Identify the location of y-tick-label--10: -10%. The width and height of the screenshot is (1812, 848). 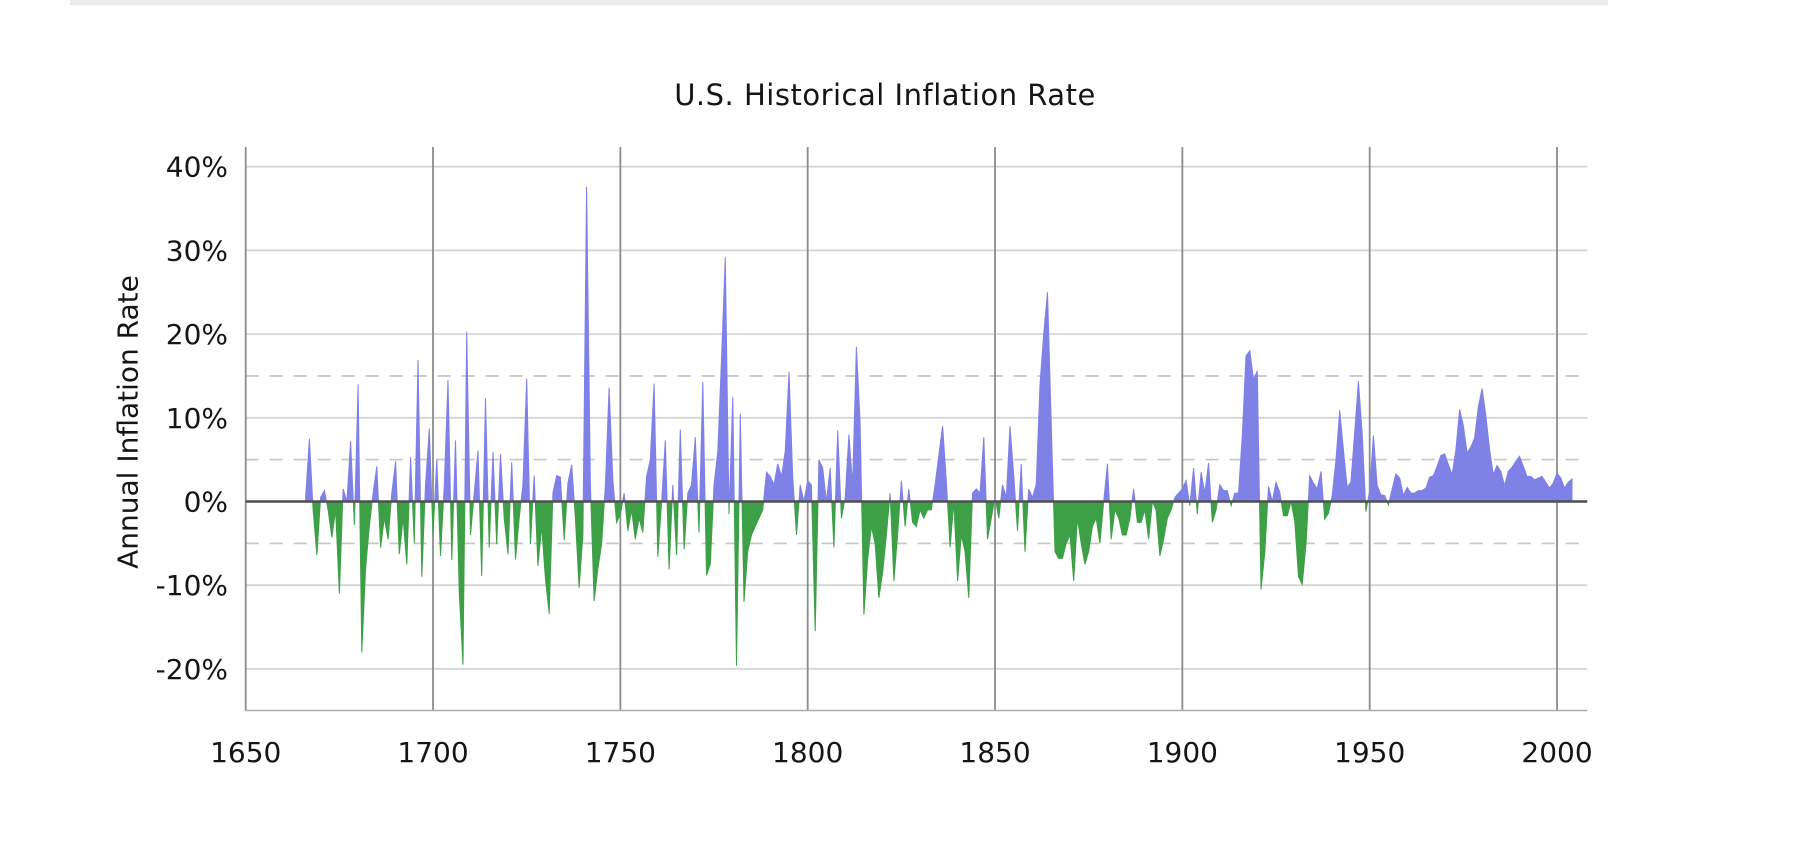
(192, 585).